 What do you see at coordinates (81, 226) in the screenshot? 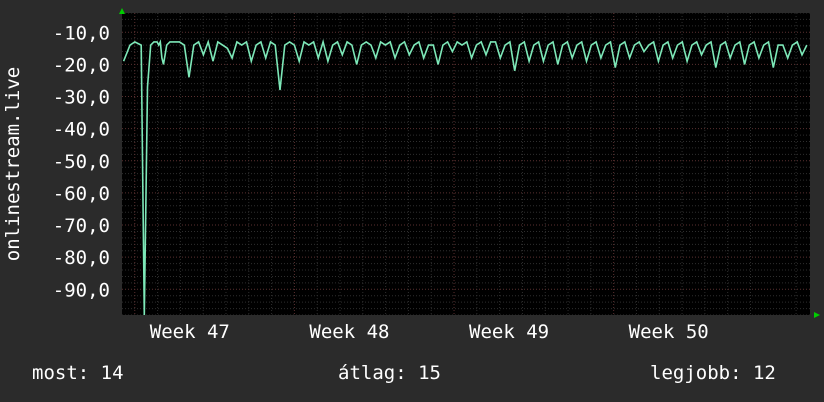
I see `y-tick-label: -70,0` at bounding box center [81, 226].